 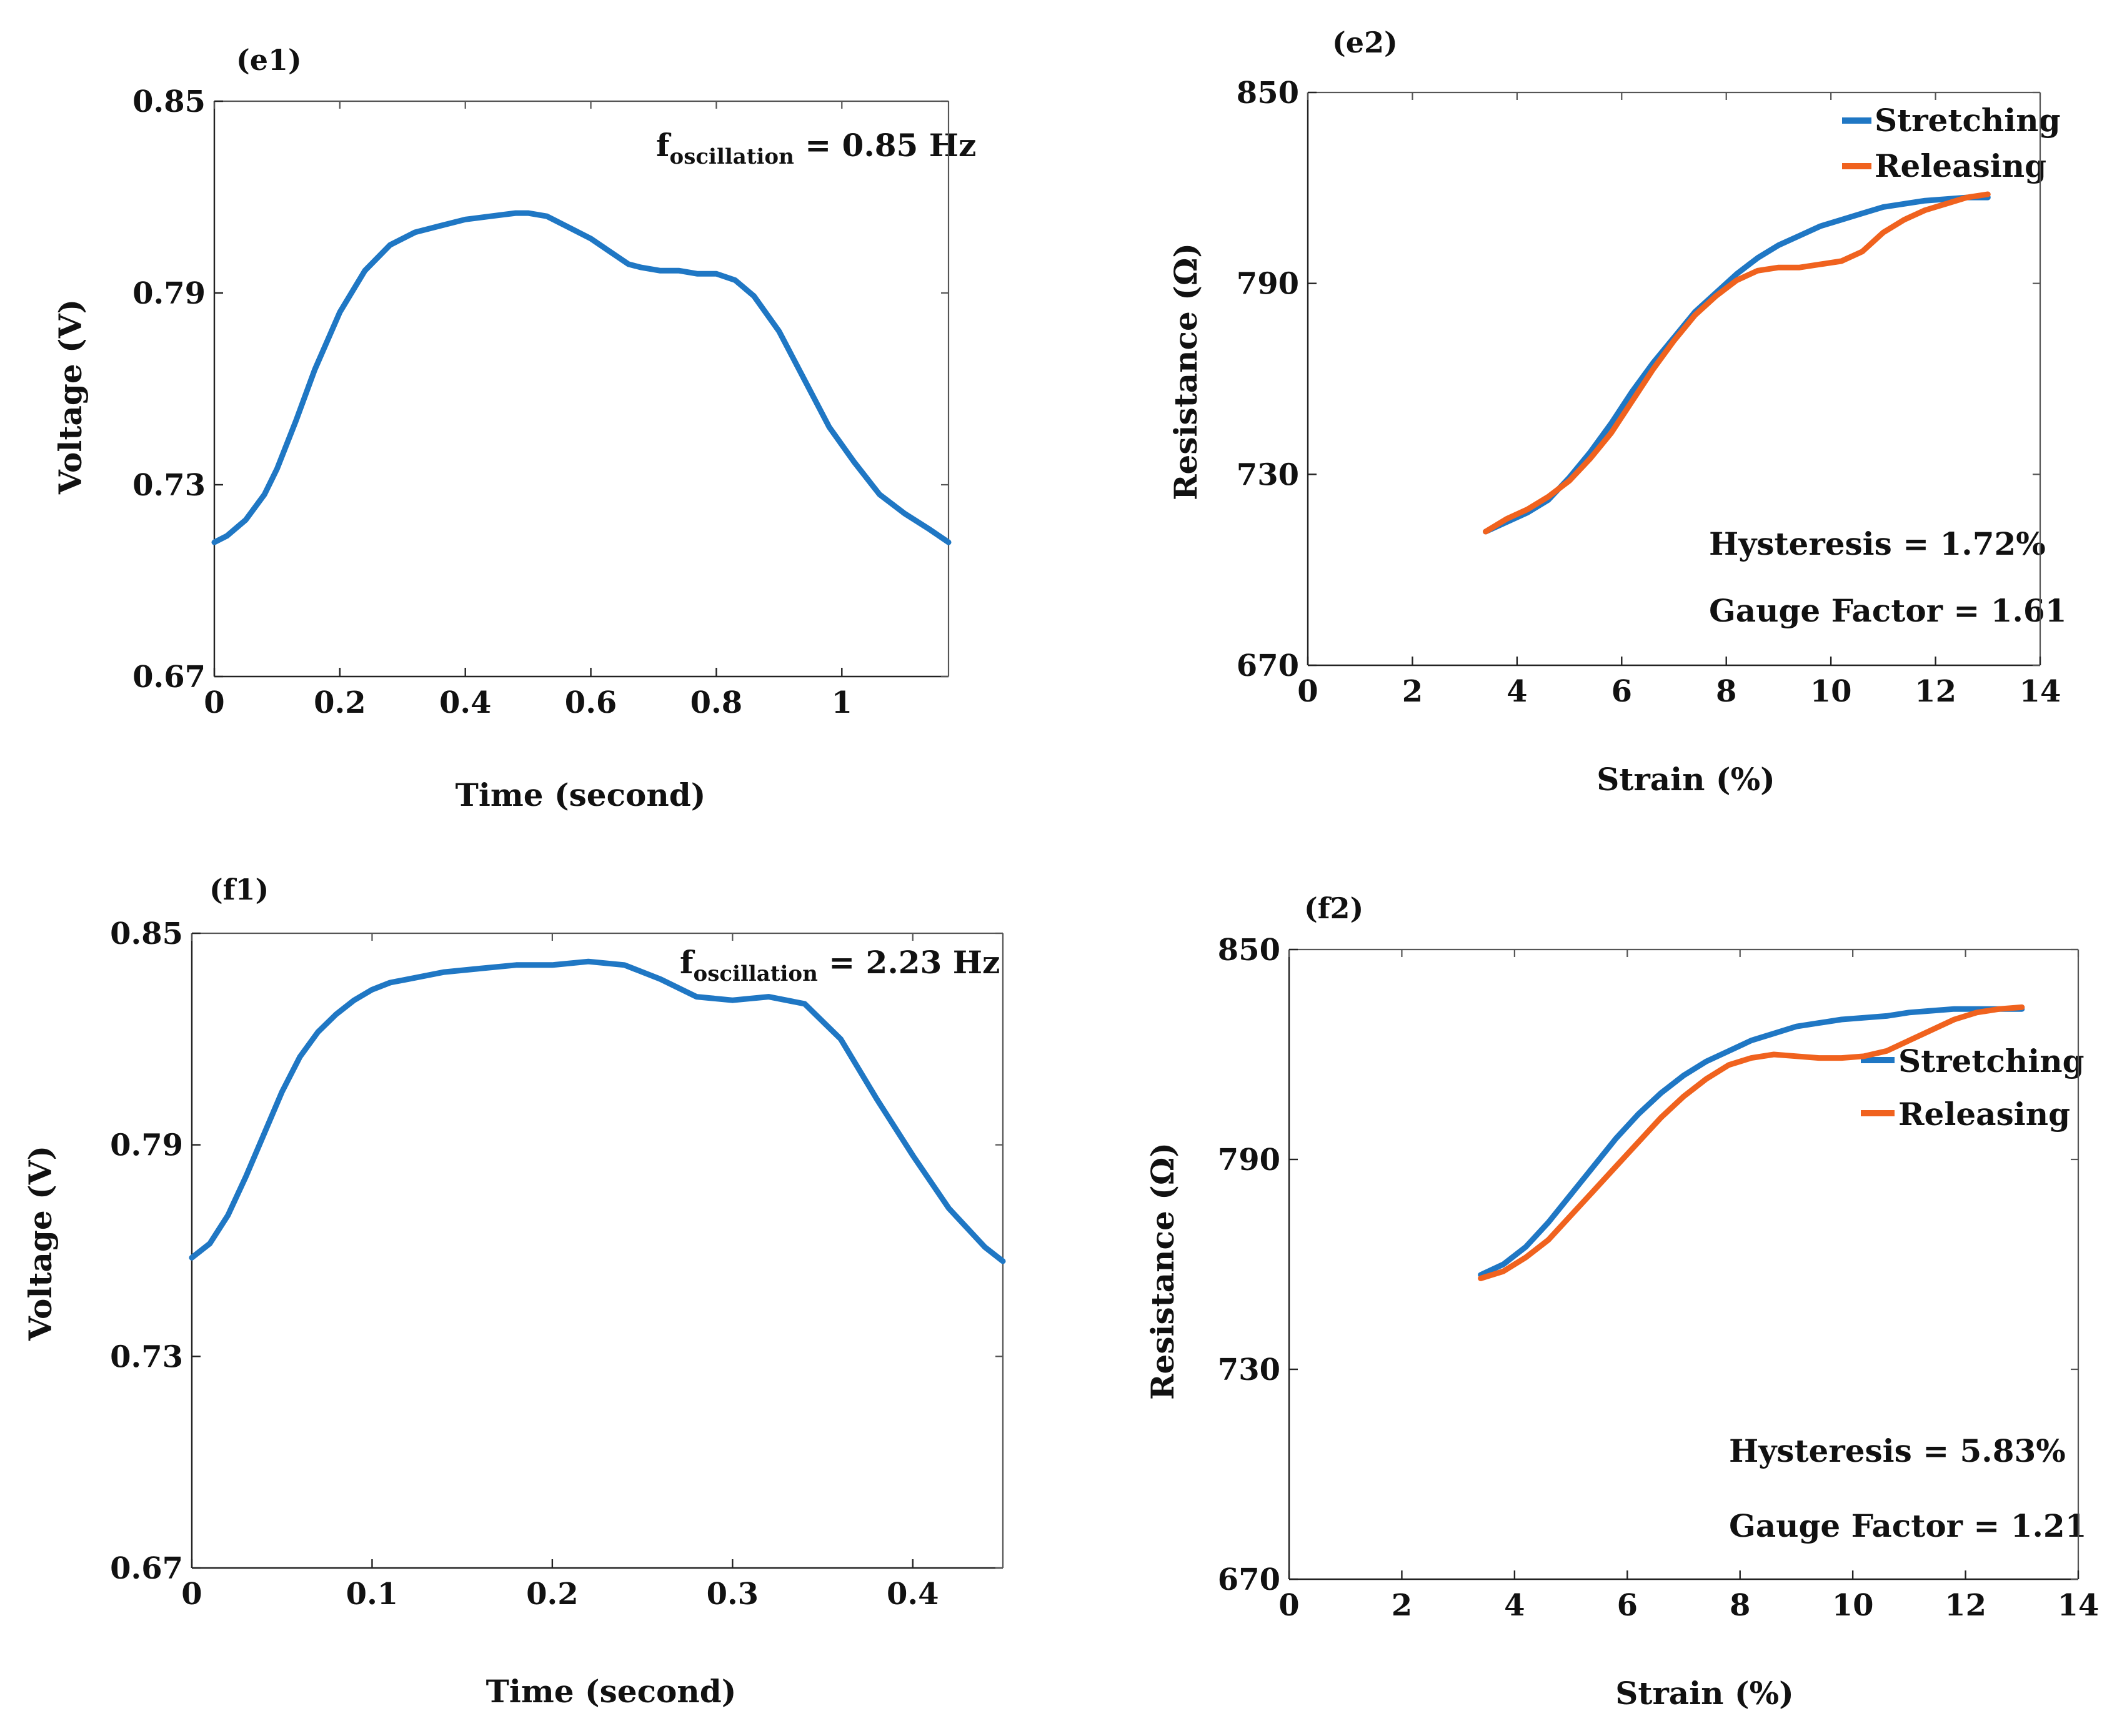 What do you see at coordinates (756, 973) in the screenshot?
I see `freq-sub-f1: oscillation` at bounding box center [756, 973].